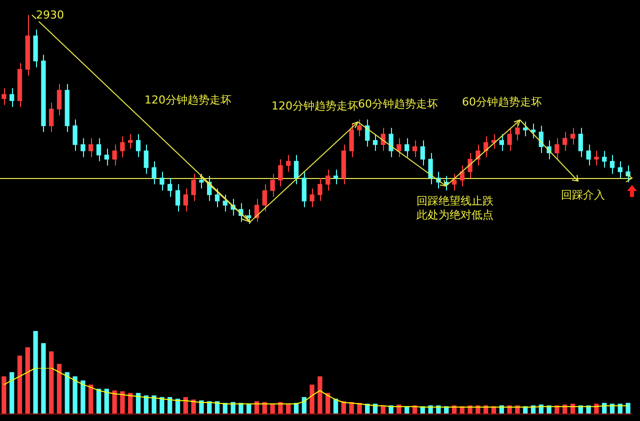 This screenshot has width=640, height=421. Describe the element at coordinates (455, 215) in the screenshot. I see `annotation: 此处为绝对低点` at that location.